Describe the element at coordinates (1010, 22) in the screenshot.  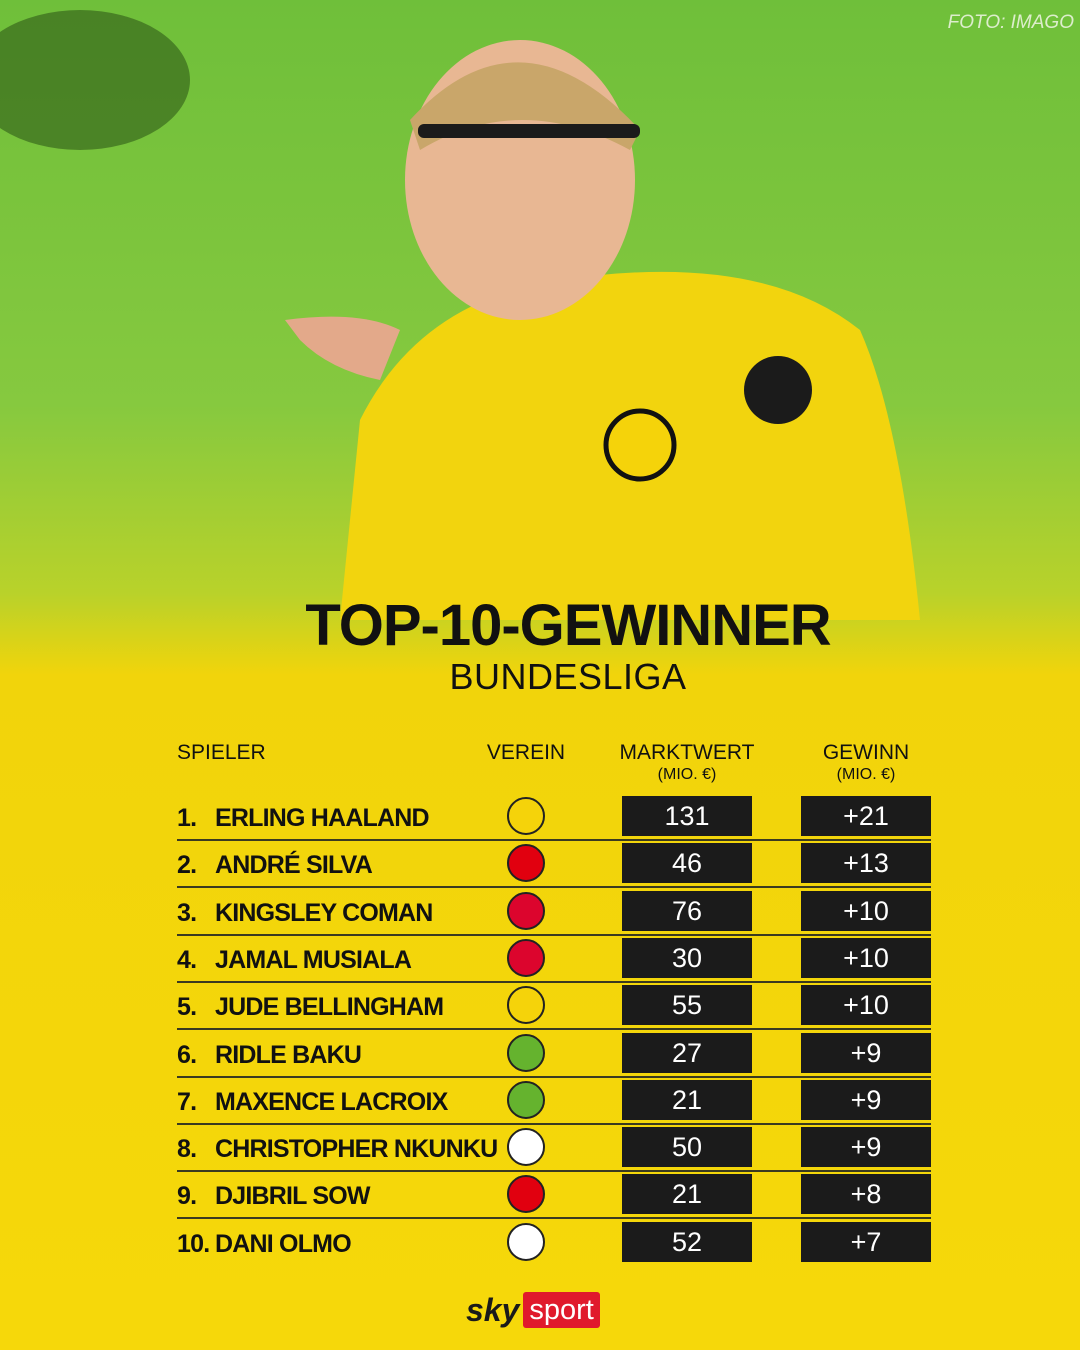
I see `photo-credit: FOTO: IMAGO` at that location.